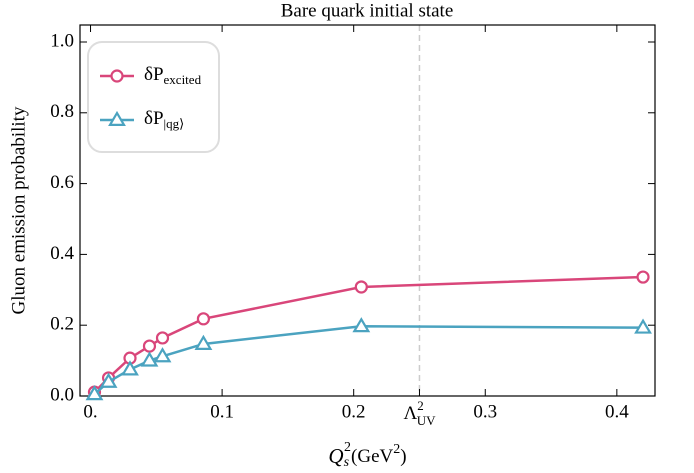 The height and width of the screenshot is (473, 694). I want to click on text-part: ), so click(403, 456).